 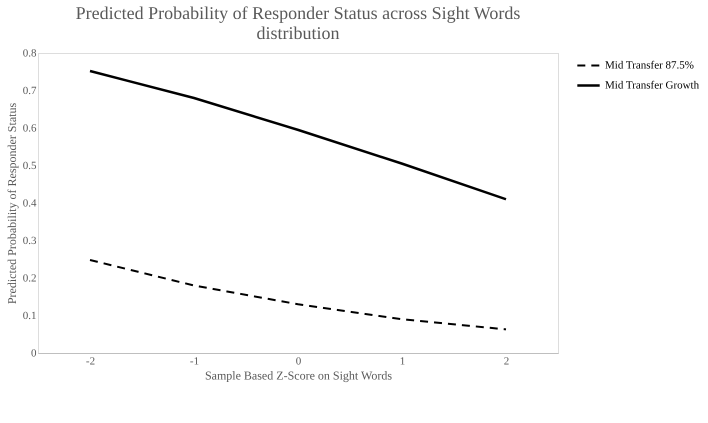 What do you see at coordinates (298, 23) in the screenshot?
I see `chart-title: Predicted Probability of Responder Status across Sight Words distribution` at bounding box center [298, 23].